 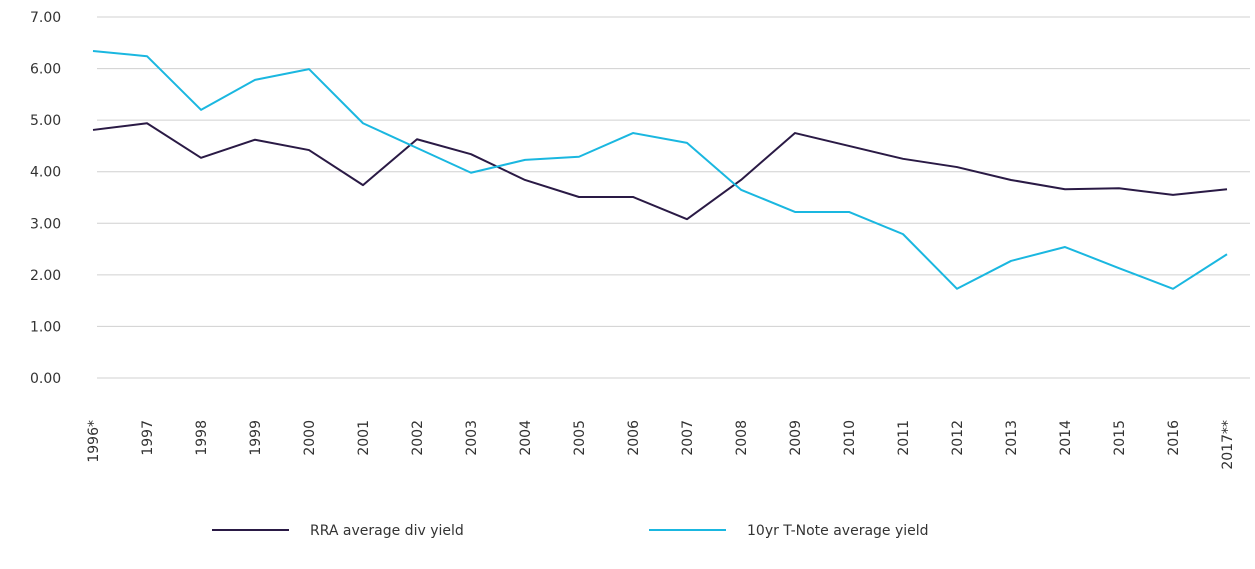 What do you see at coordinates (1012, 438) in the screenshot?
I see `x-tick-label: 2013` at bounding box center [1012, 438].